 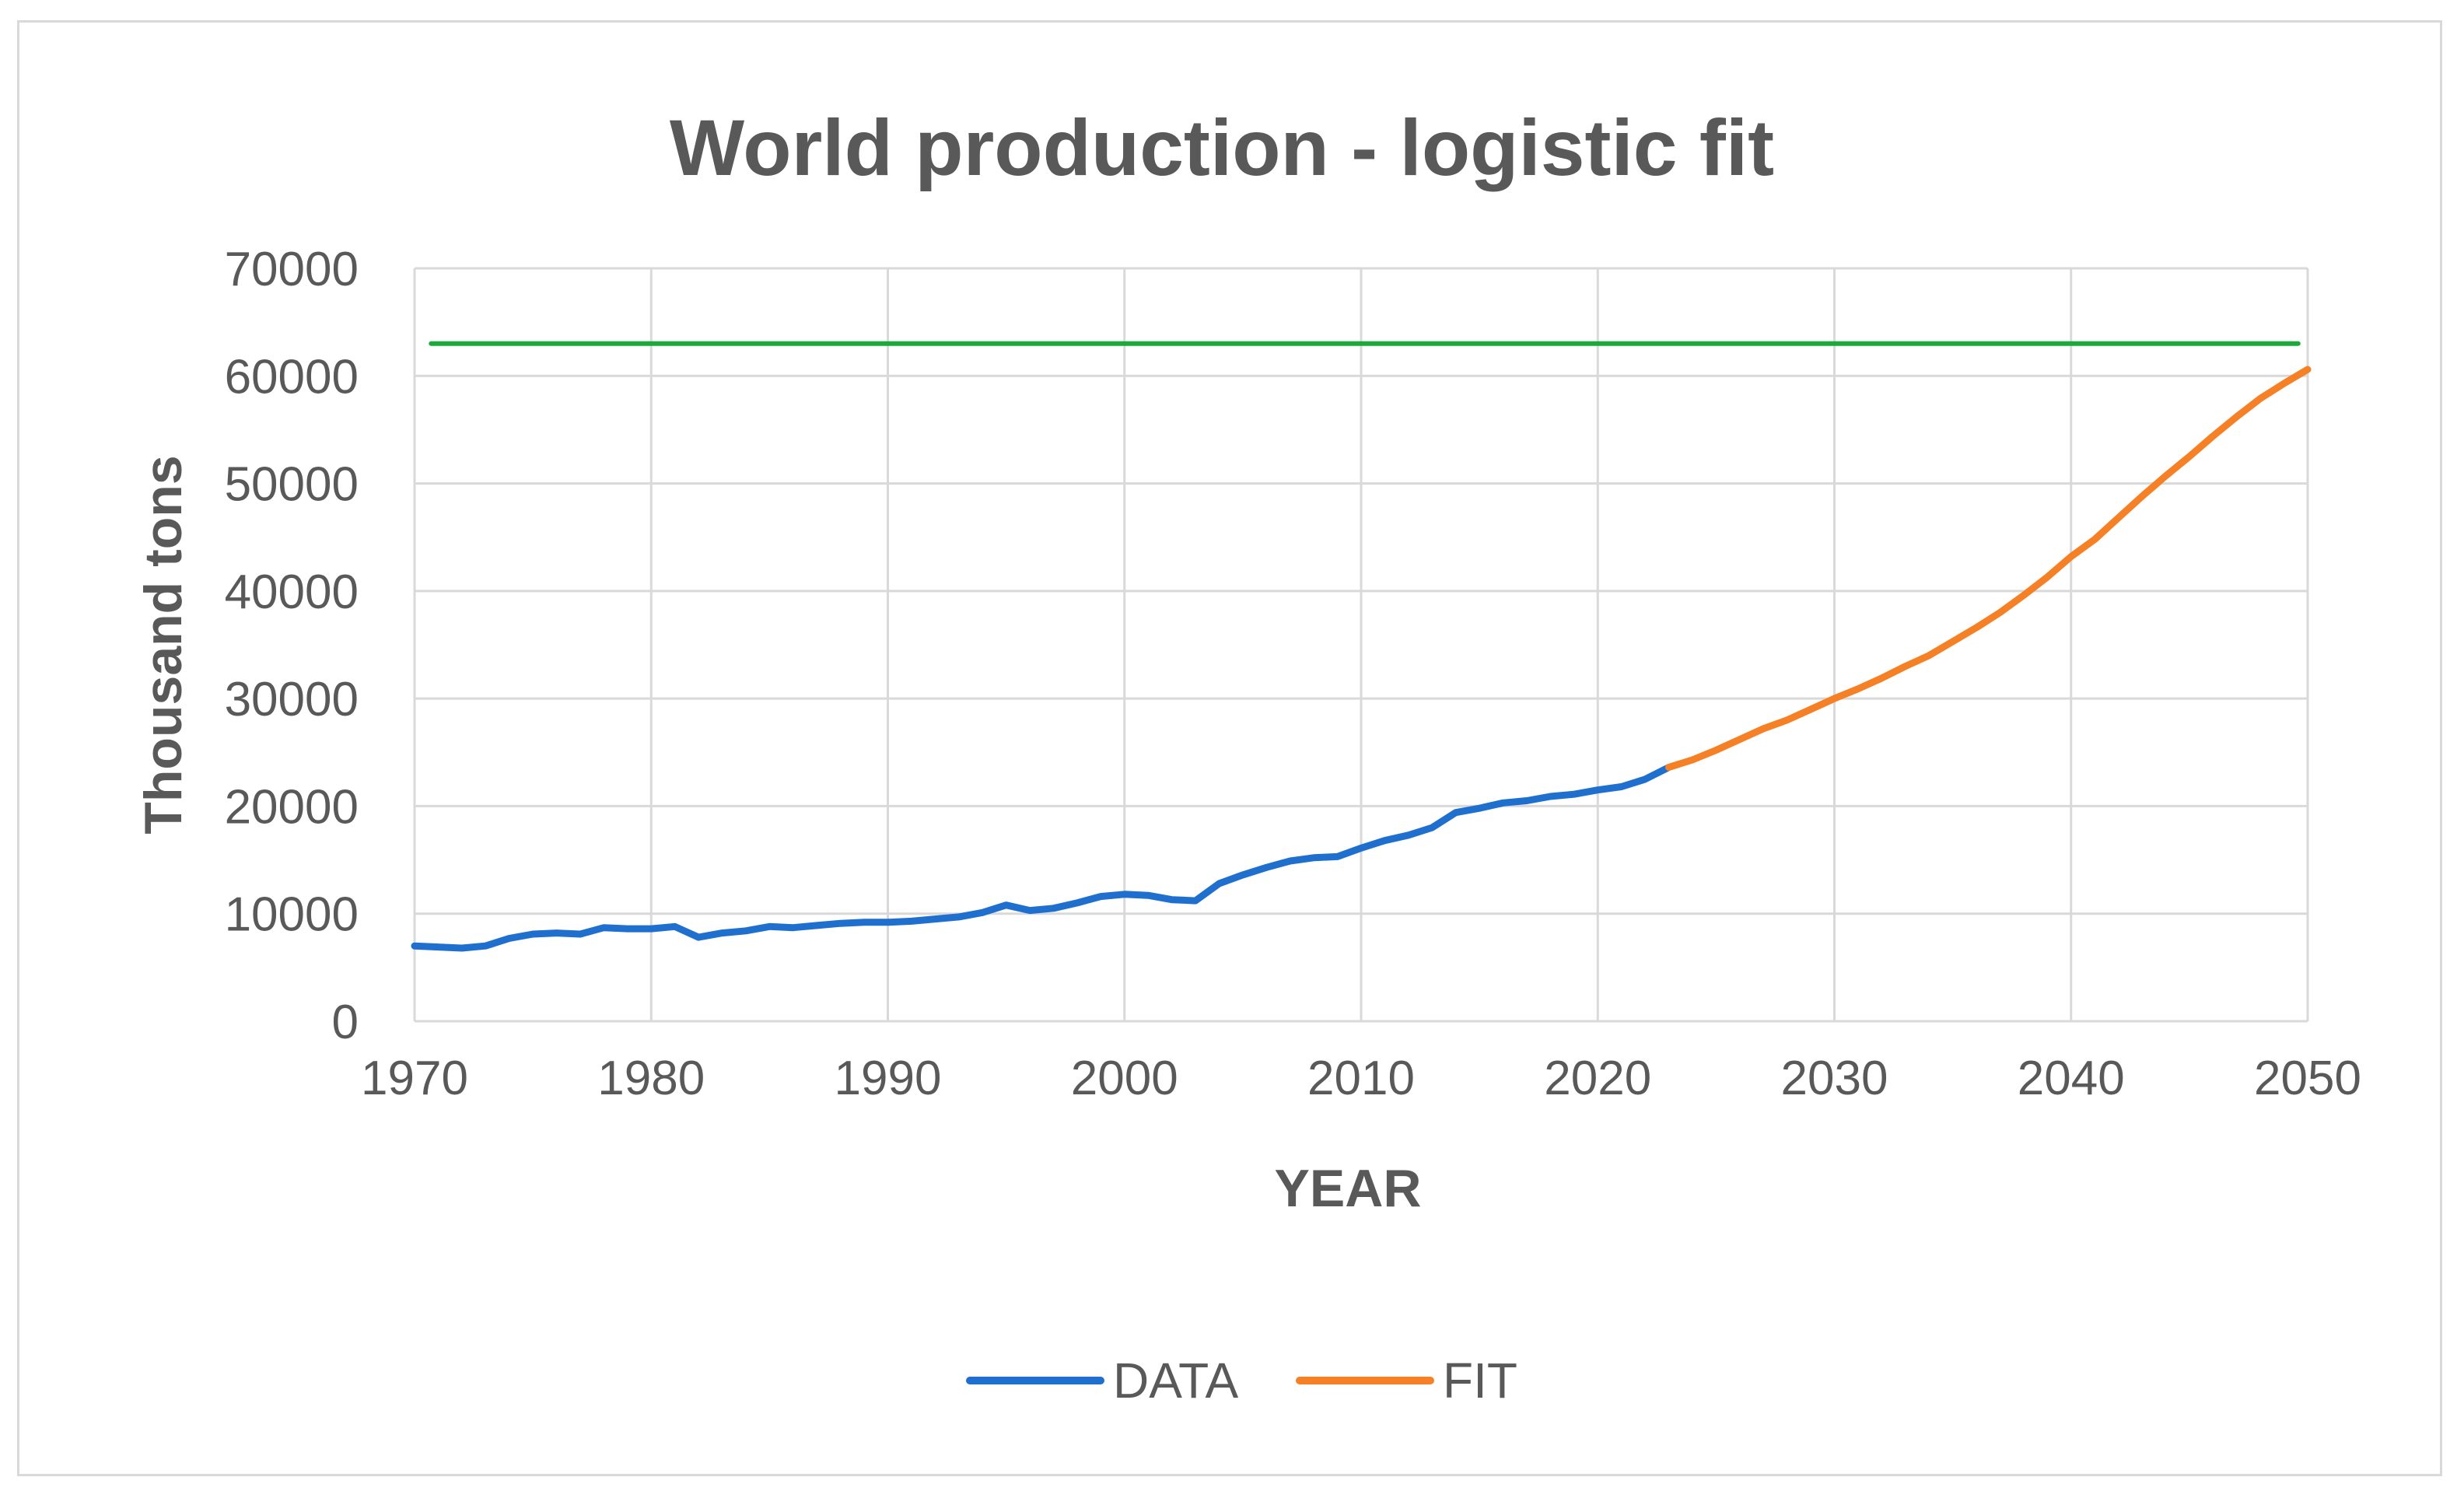 I want to click on y-tick-label: 0, so click(x=345, y=1023).